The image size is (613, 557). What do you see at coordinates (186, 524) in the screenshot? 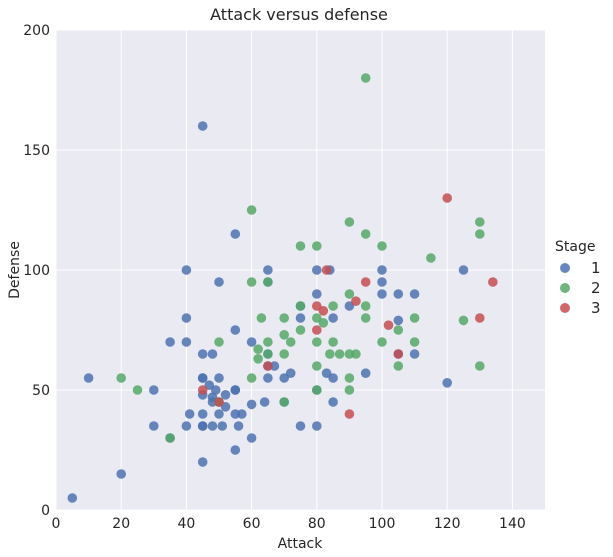
I see `x-tick-label: 40` at bounding box center [186, 524].